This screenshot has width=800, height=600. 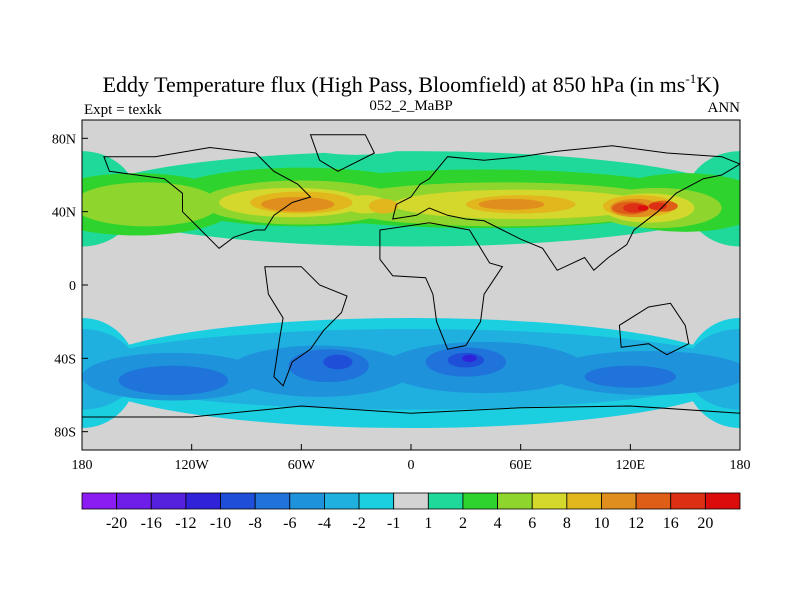 What do you see at coordinates (498, 523) in the screenshot?
I see `colorbar-label: 4` at bounding box center [498, 523].